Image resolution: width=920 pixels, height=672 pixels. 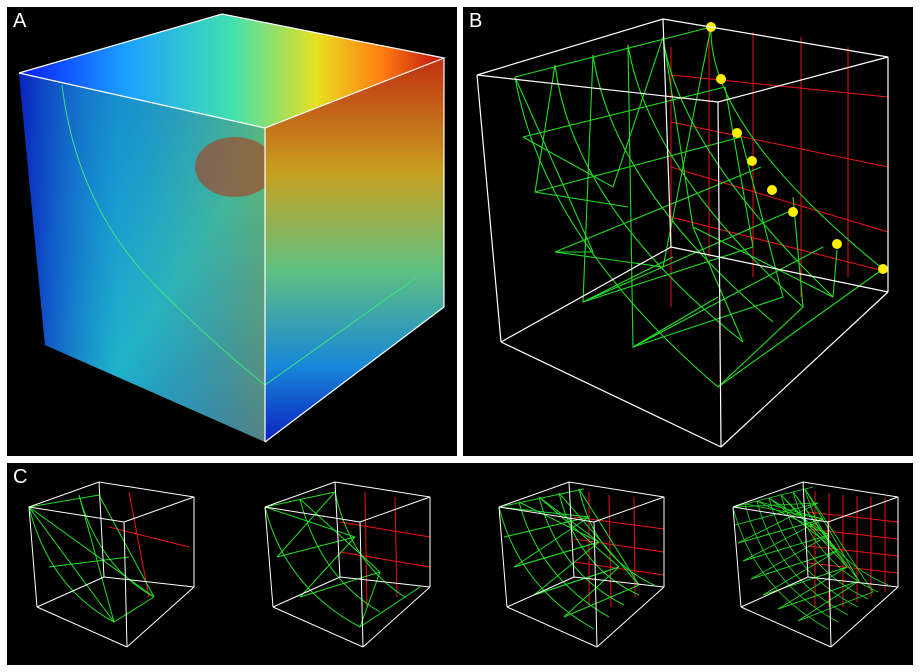 What do you see at coordinates (341, 331) in the screenshot?
I see `crack-contour-right` at bounding box center [341, 331].